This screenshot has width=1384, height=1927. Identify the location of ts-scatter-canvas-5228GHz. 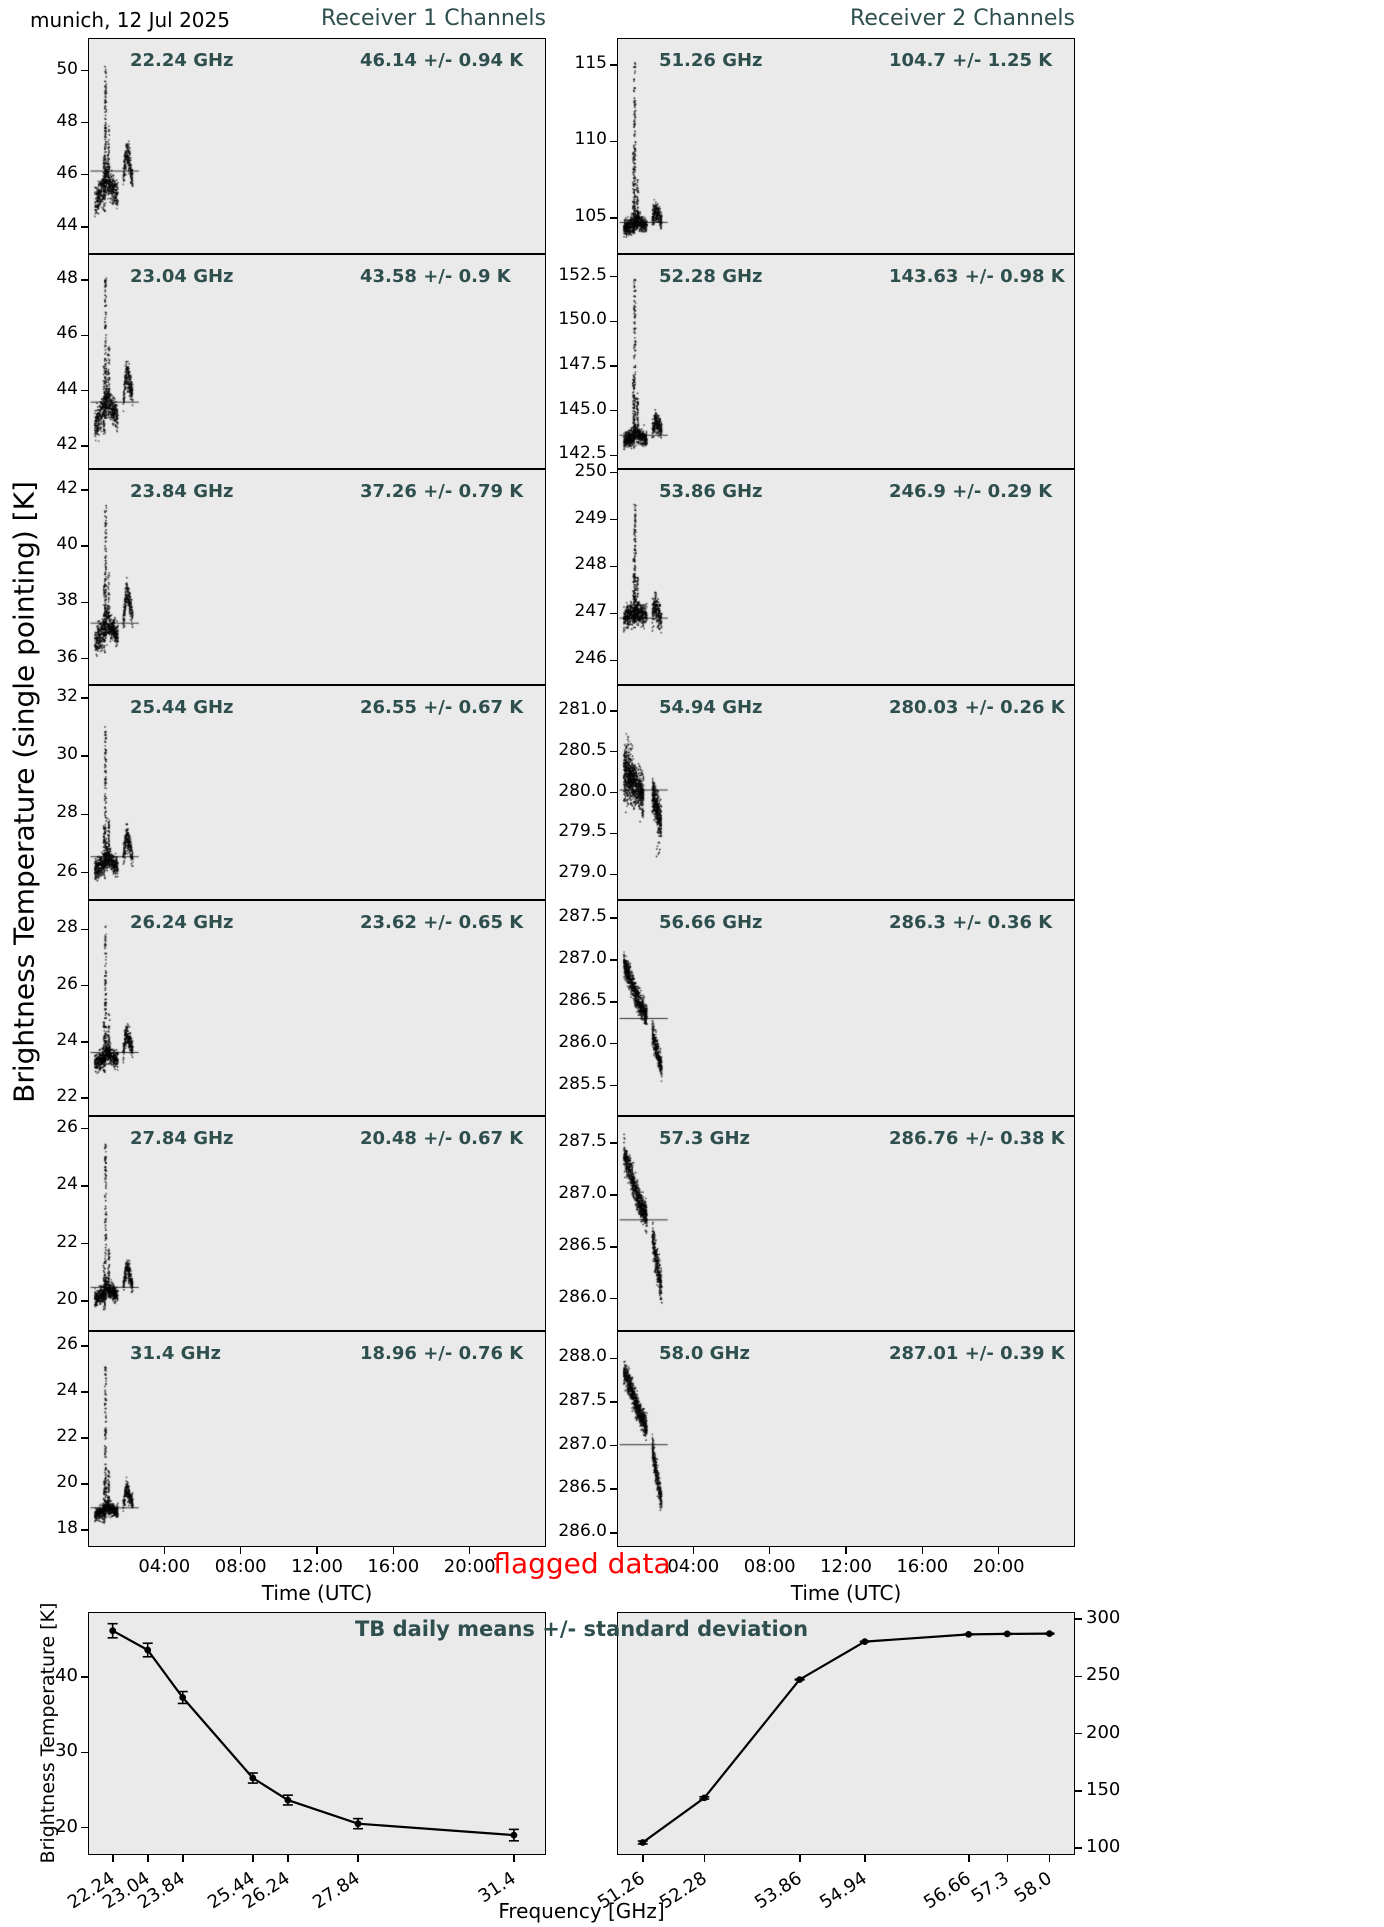
(846, 361).